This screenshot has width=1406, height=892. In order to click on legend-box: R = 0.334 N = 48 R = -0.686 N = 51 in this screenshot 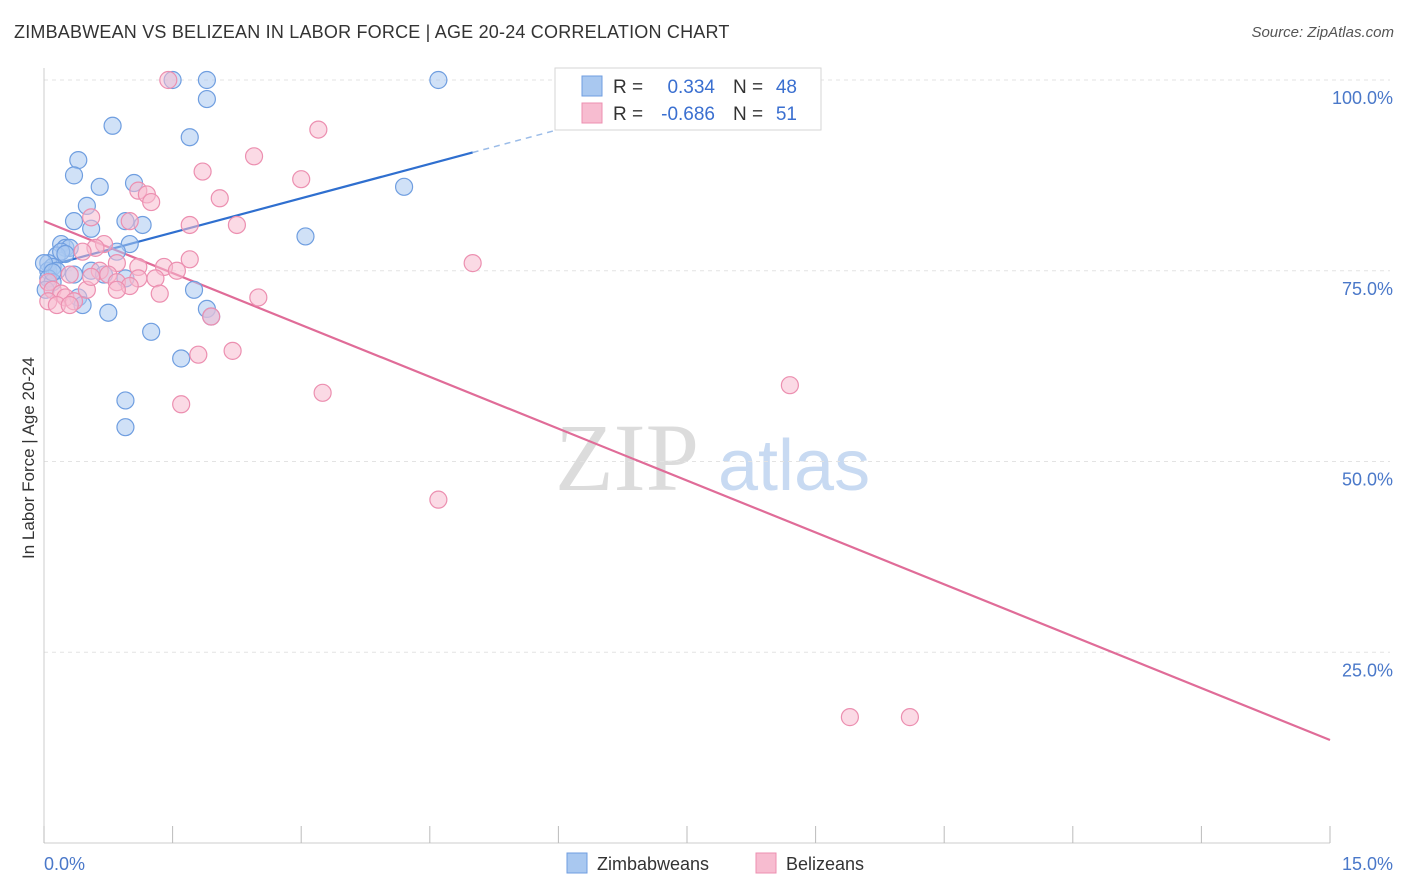, I will do `click(688, 99)`.